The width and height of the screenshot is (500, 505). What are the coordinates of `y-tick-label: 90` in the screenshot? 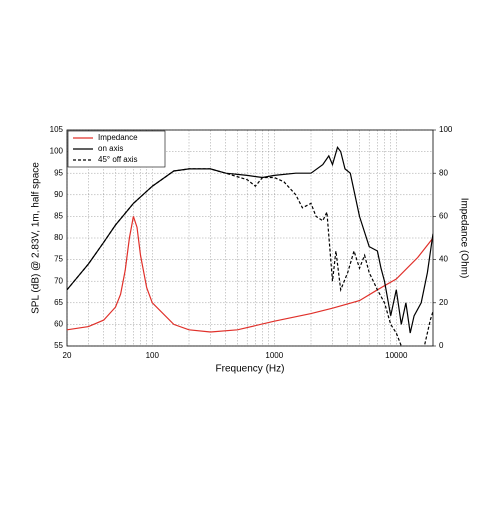 It's located at (58, 194).